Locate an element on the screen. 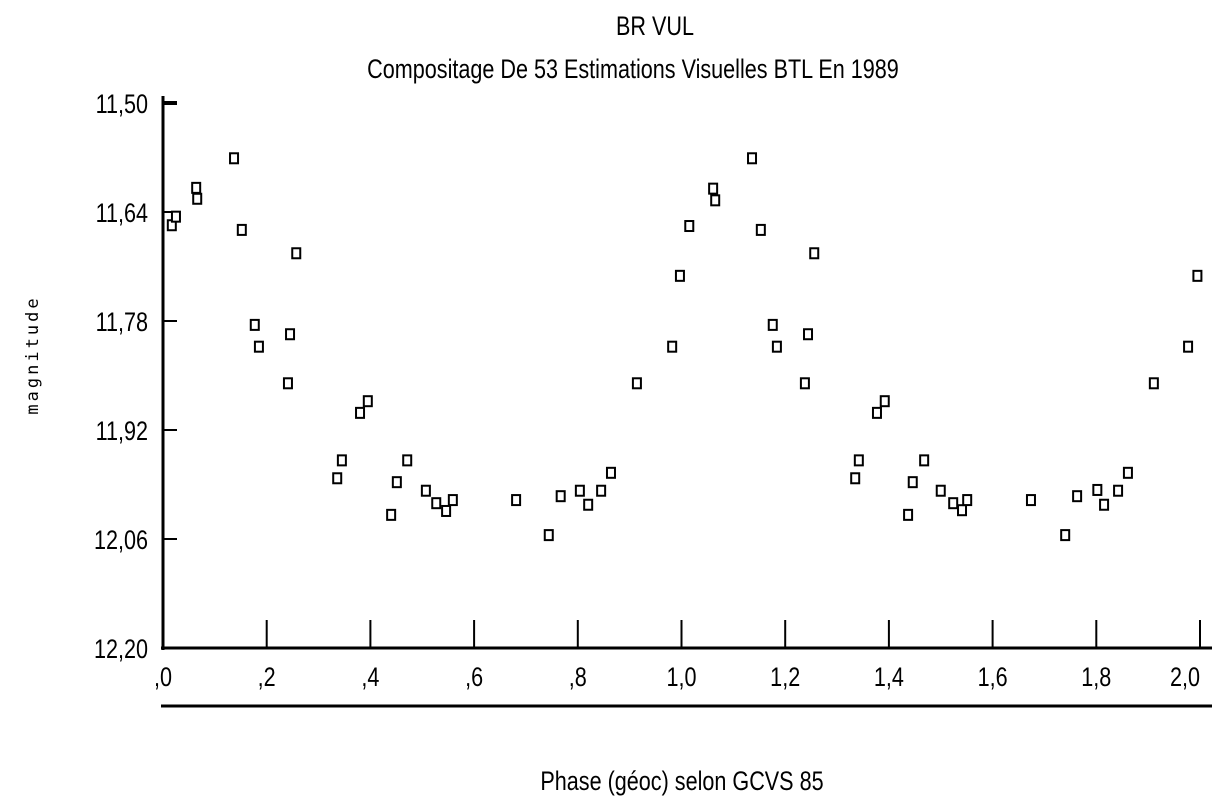 This screenshot has width=1215, height=807. y-tick-label: 11,64 is located at coordinates (122, 214).